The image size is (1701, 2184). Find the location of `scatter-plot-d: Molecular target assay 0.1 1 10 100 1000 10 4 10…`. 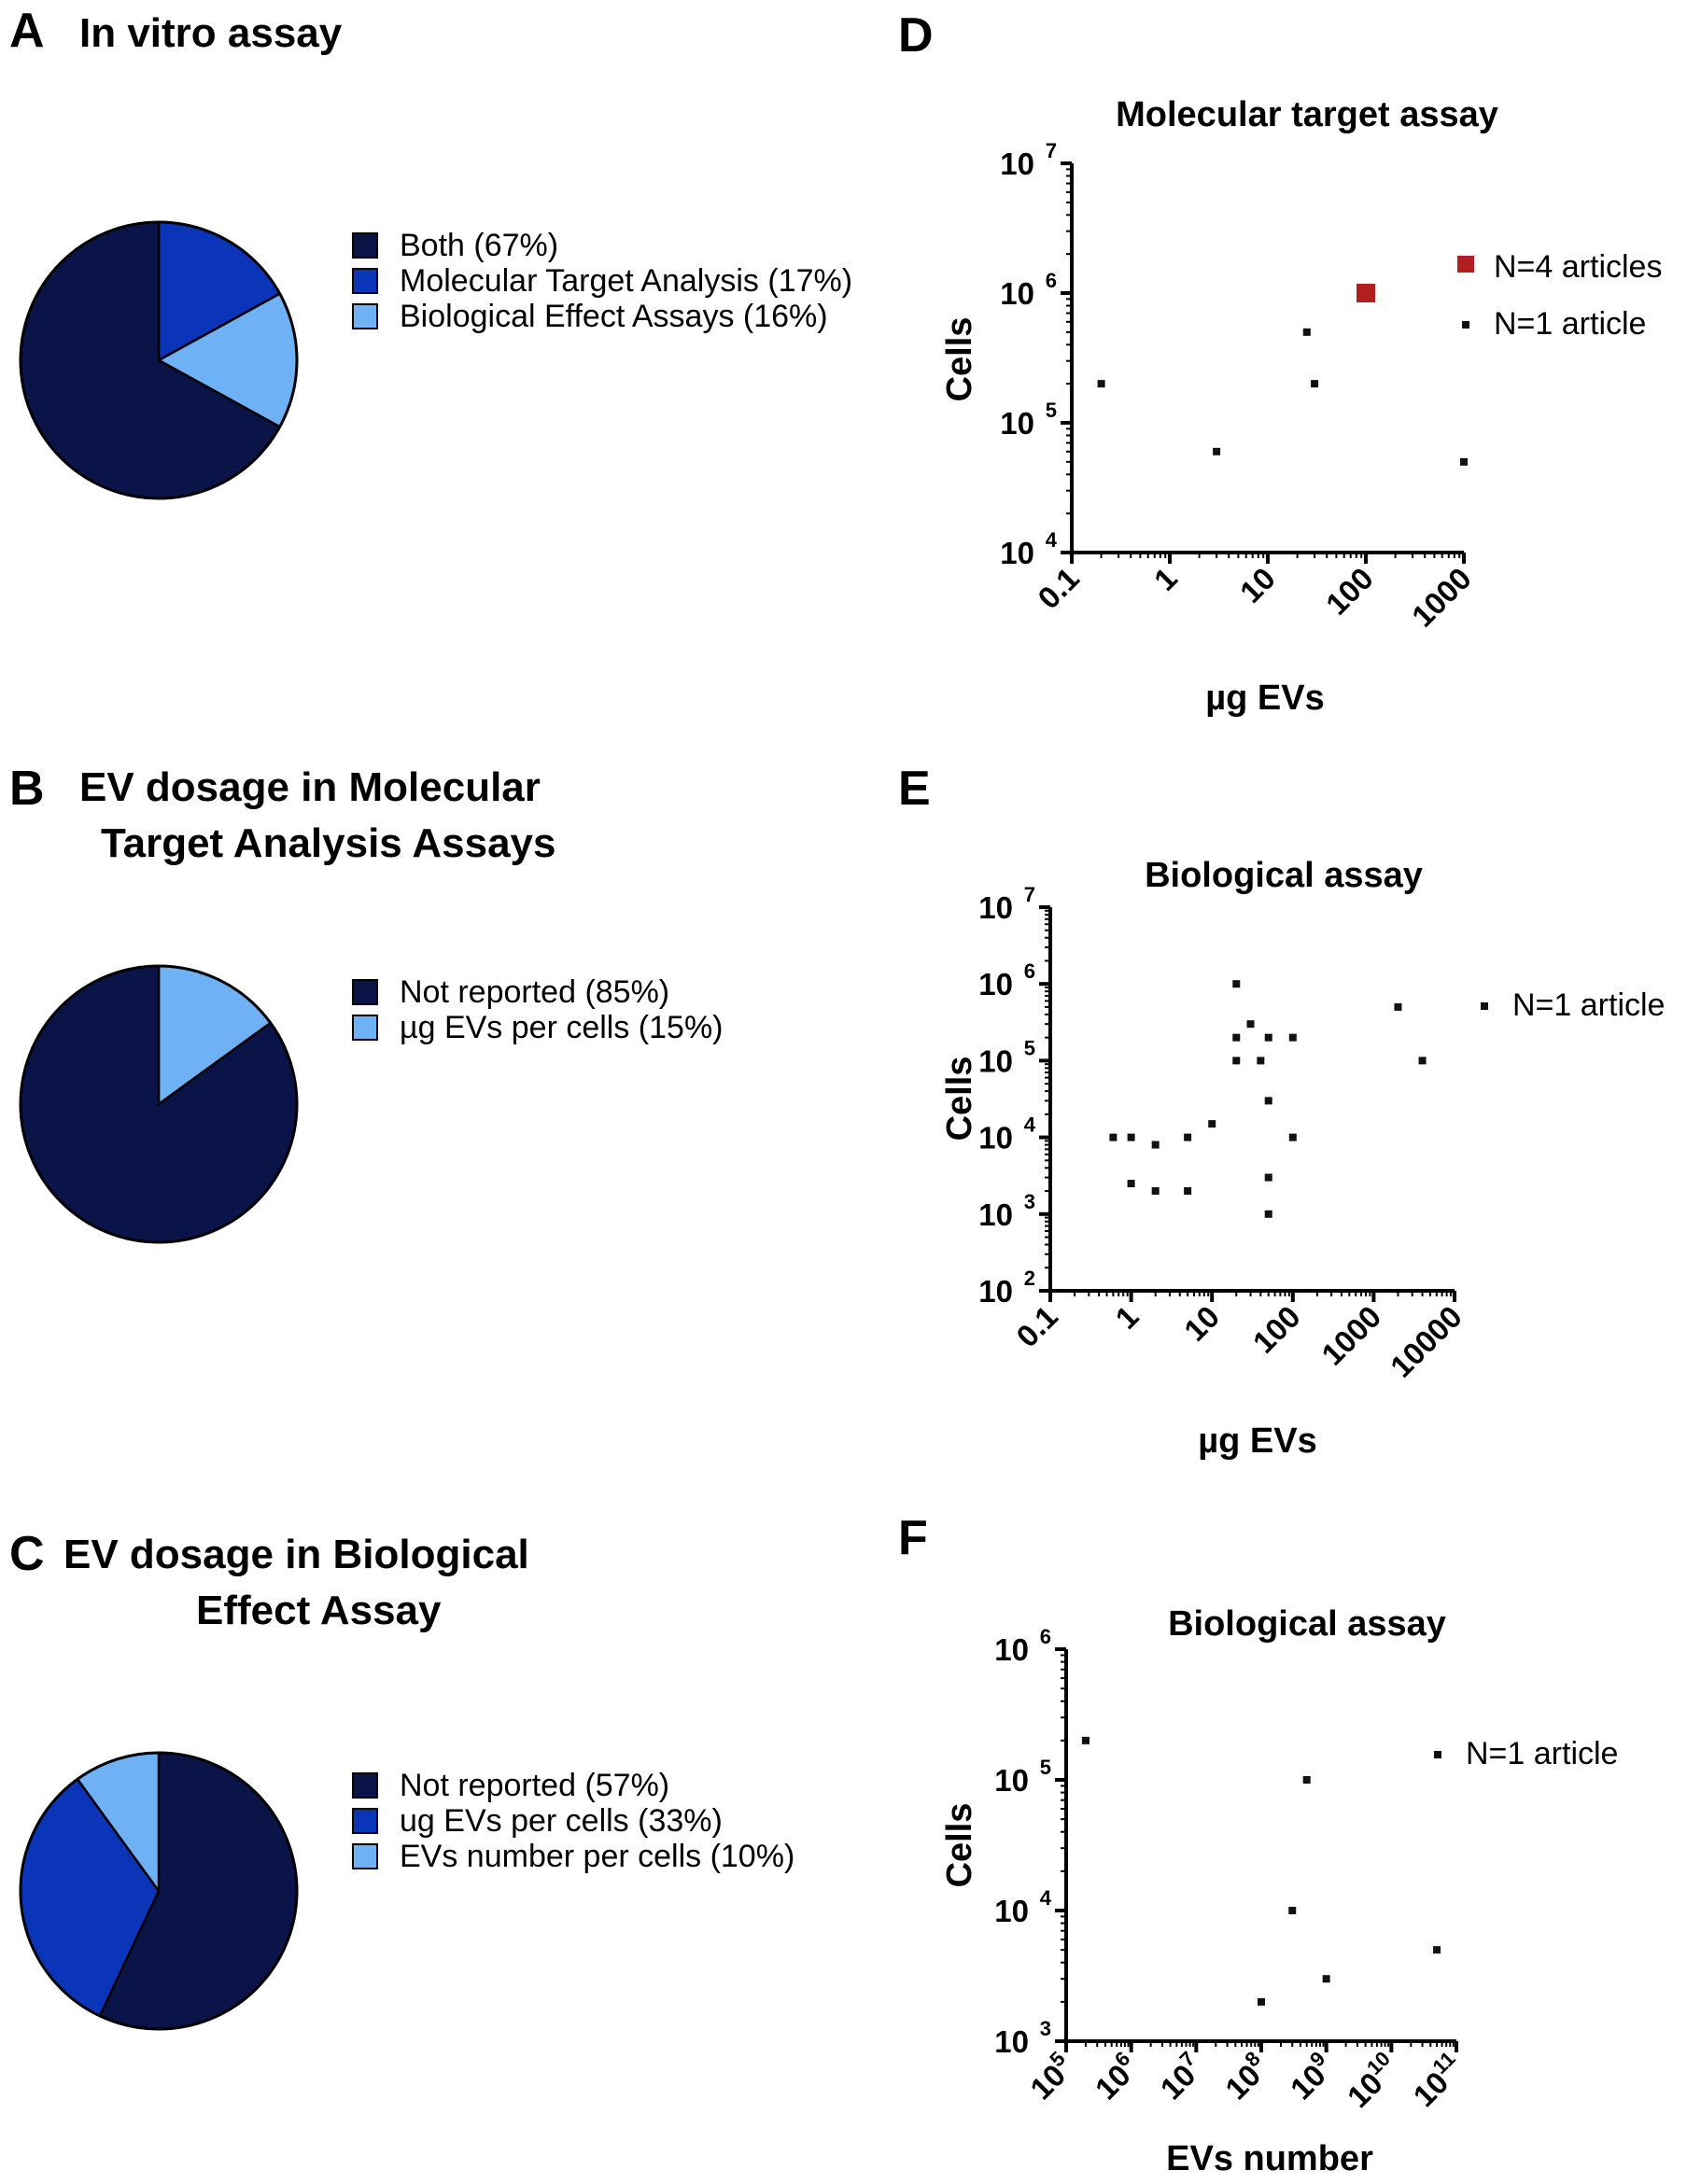

scatter-plot-d: Molecular target assay 0.1 1 10 100 1000 10 4 10… is located at coordinates (1301, 406).